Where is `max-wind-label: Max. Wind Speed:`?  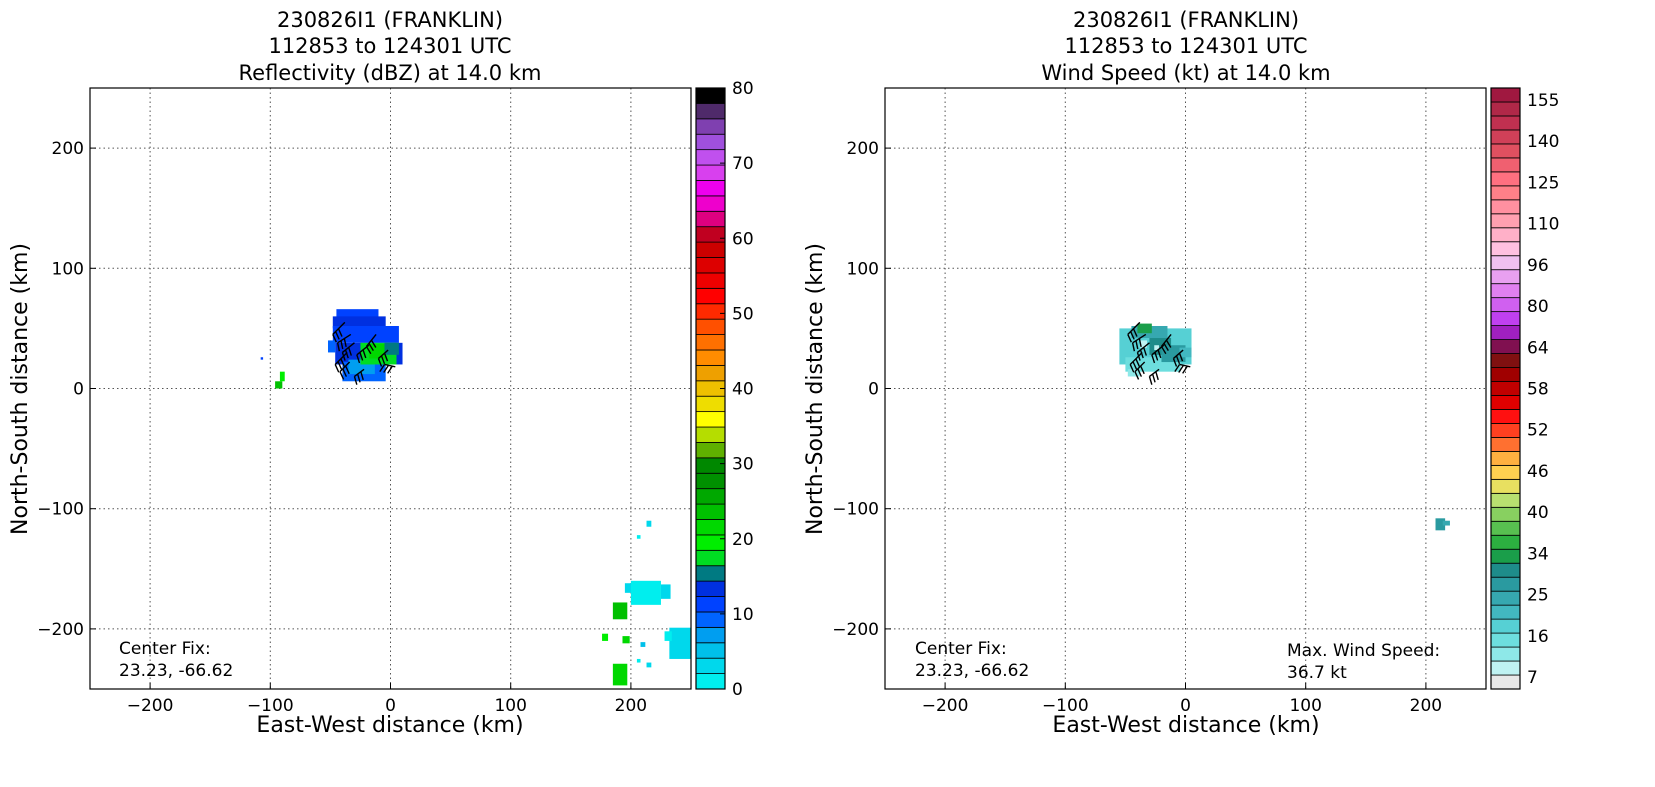
max-wind-label: Max. Wind Speed: is located at coordinates (1363, 651).